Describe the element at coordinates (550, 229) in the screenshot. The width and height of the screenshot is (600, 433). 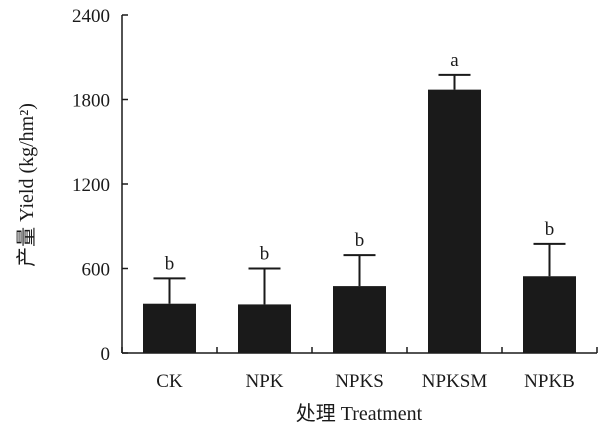
I see `significance-letter-npkb: b` at that location.